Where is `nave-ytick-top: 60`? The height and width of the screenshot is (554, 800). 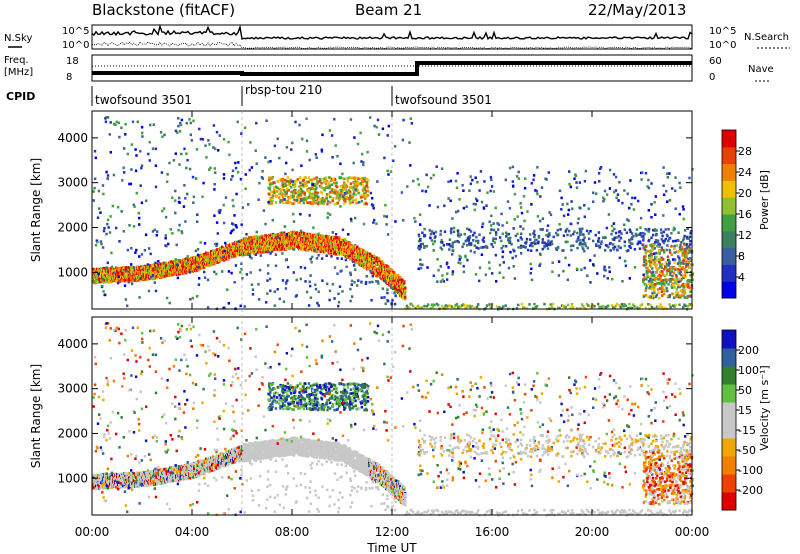
nave-ytick-top: 60 is located at coordinates (715, 61).